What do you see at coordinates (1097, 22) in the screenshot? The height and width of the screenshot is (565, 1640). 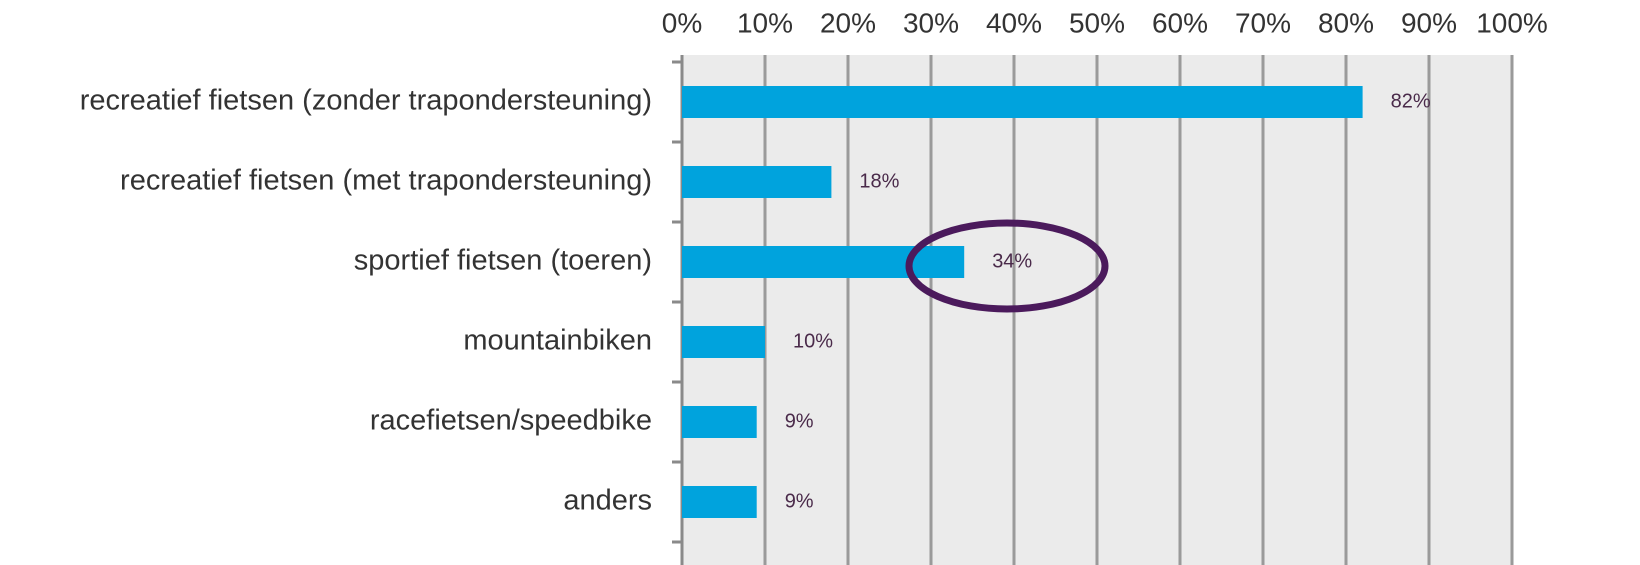 I see `x-tick-label: 50%` at bounding box center [1097, 22].